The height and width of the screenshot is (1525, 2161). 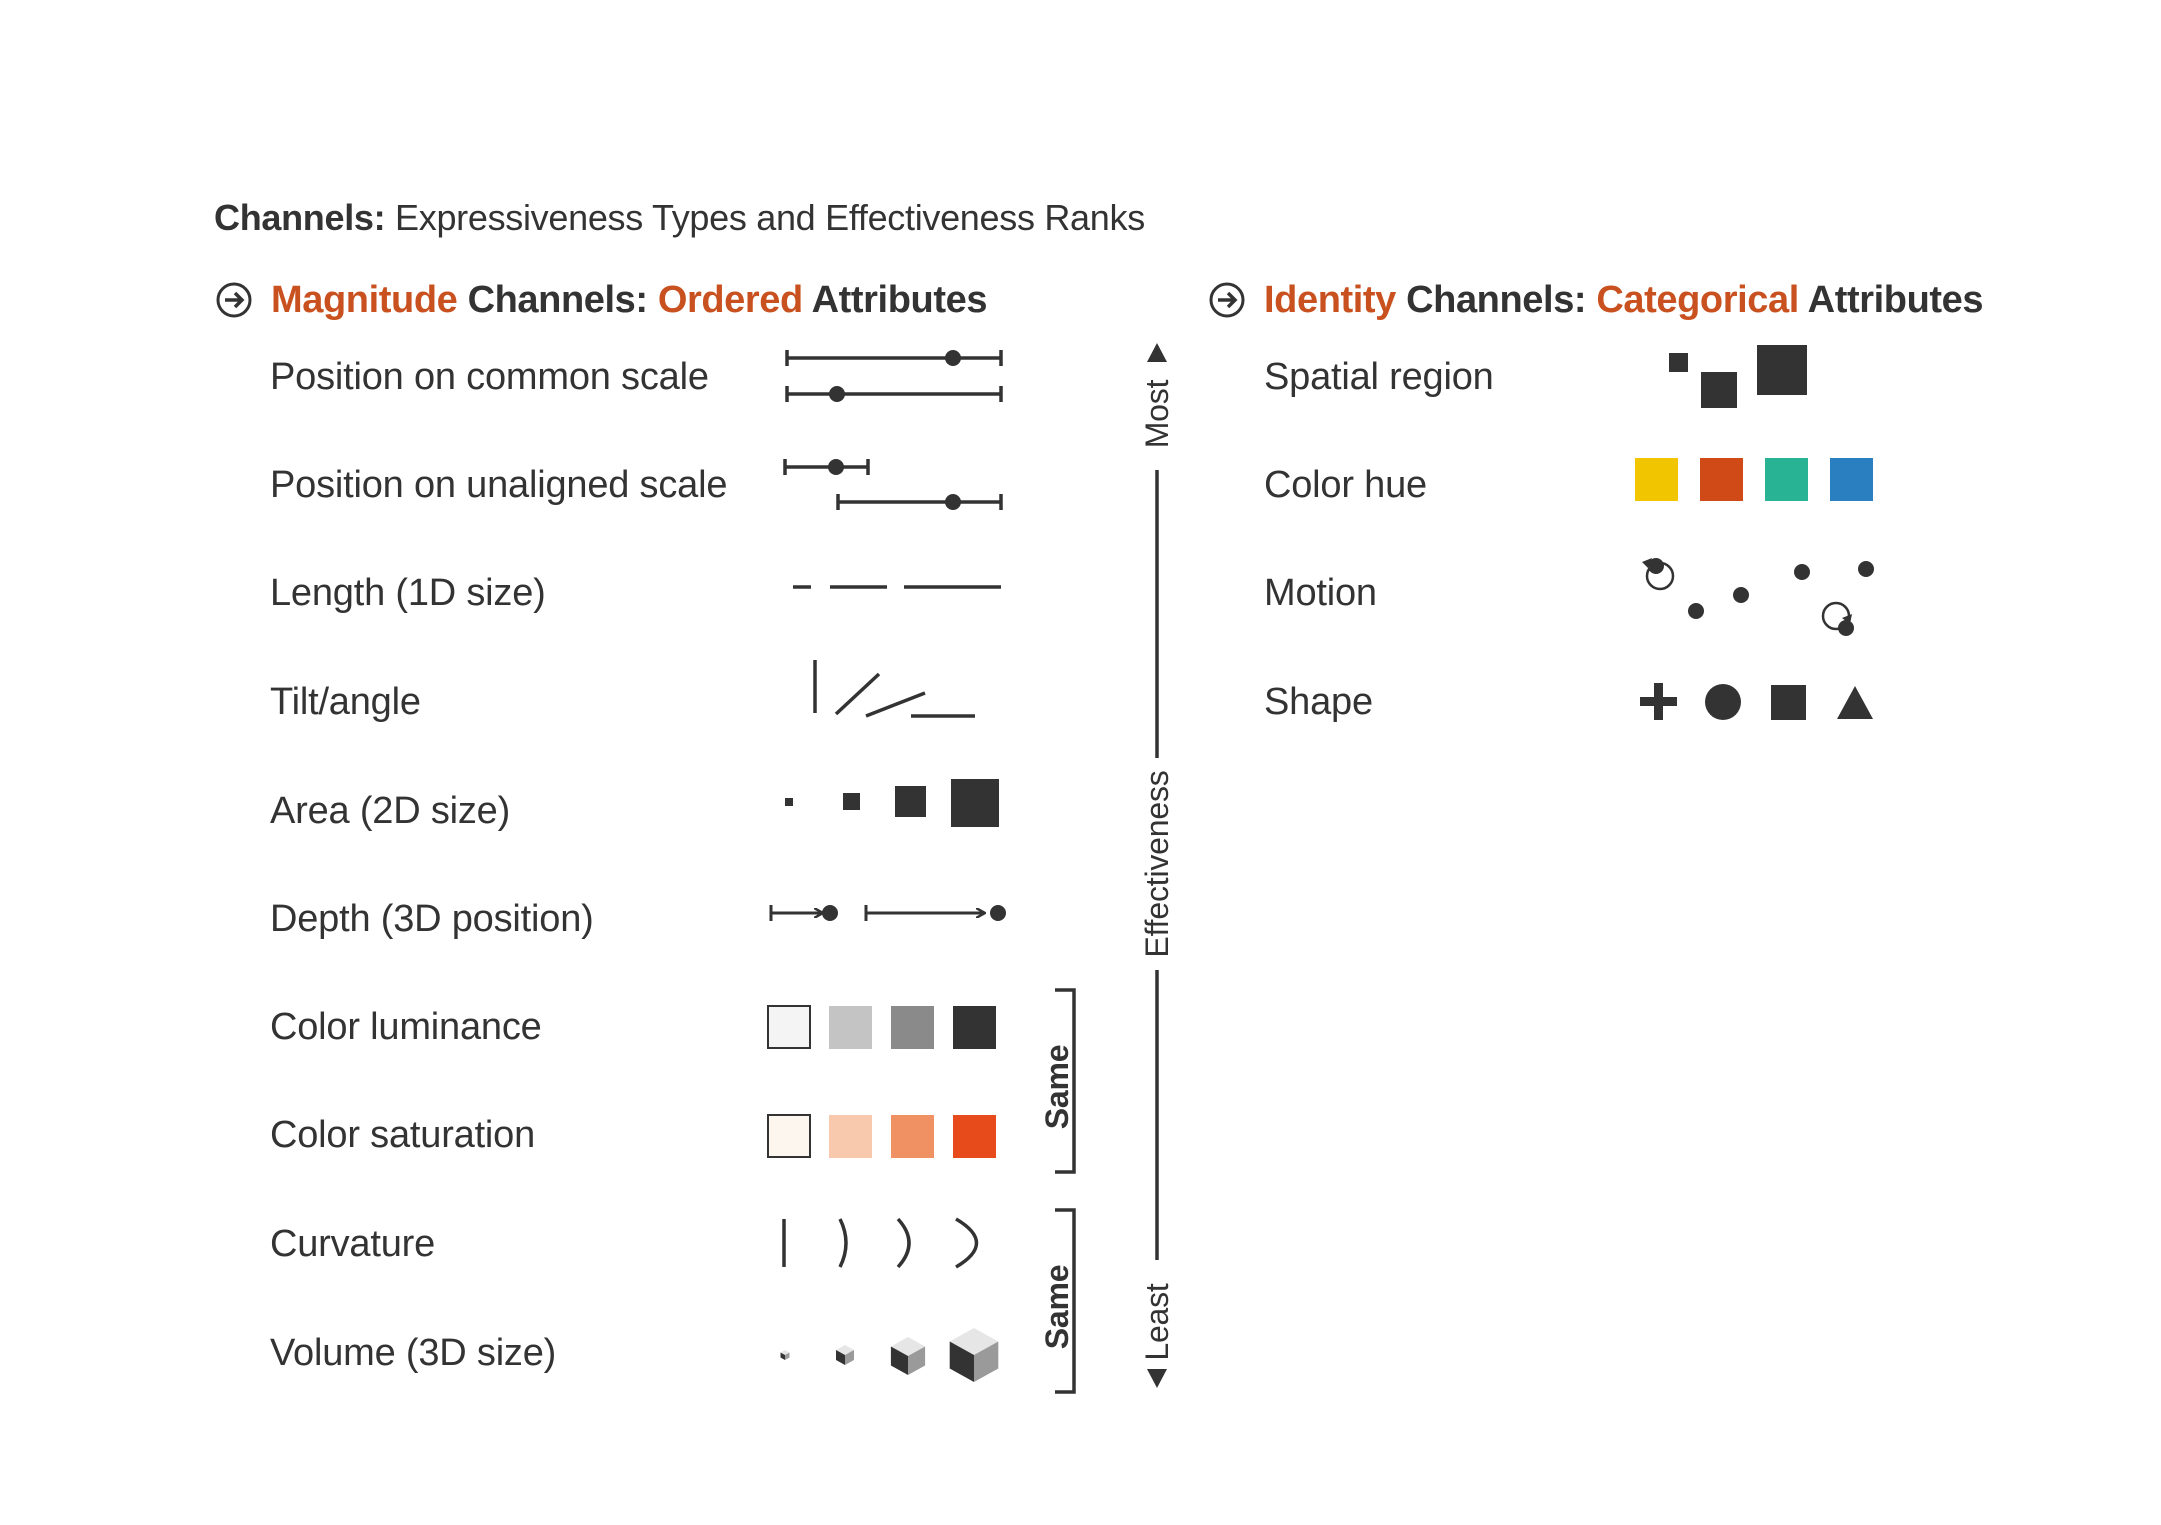 What do you see at coordinates (1318, 702) in the screenshot?
I see `row-label-shape: Shape` at bounding box center [1318, 702].